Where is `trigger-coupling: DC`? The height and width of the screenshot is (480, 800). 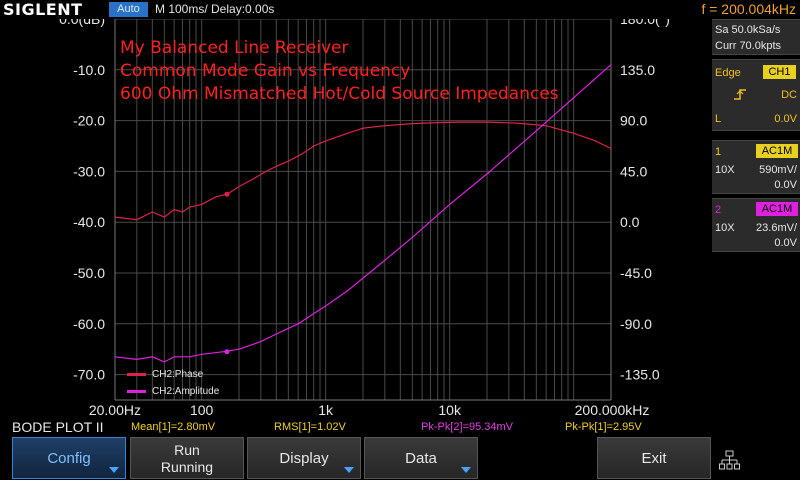
trigger-coupling: DC is located at coordinates (789, 95).